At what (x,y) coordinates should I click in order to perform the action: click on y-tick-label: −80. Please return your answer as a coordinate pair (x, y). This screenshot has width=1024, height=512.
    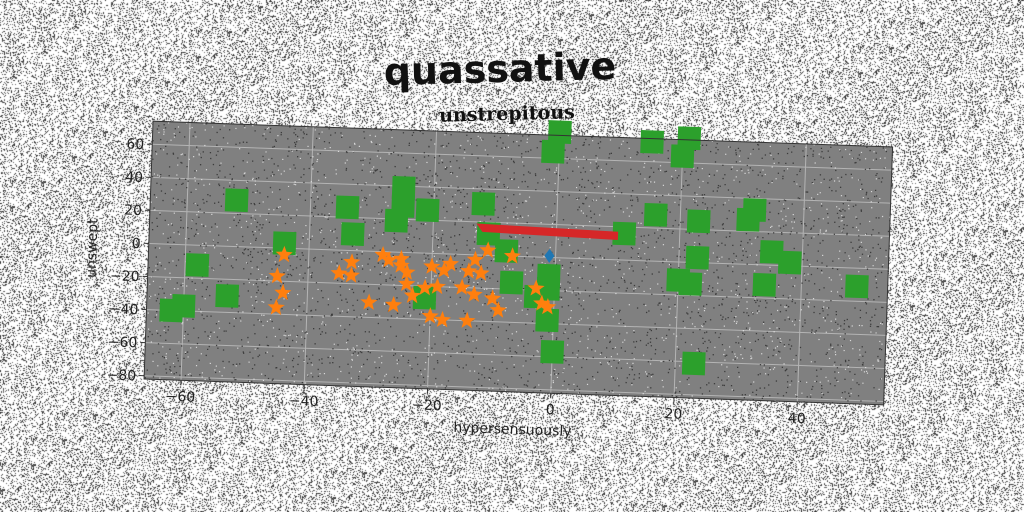
    Looking at the image, I should click on (121, 375).